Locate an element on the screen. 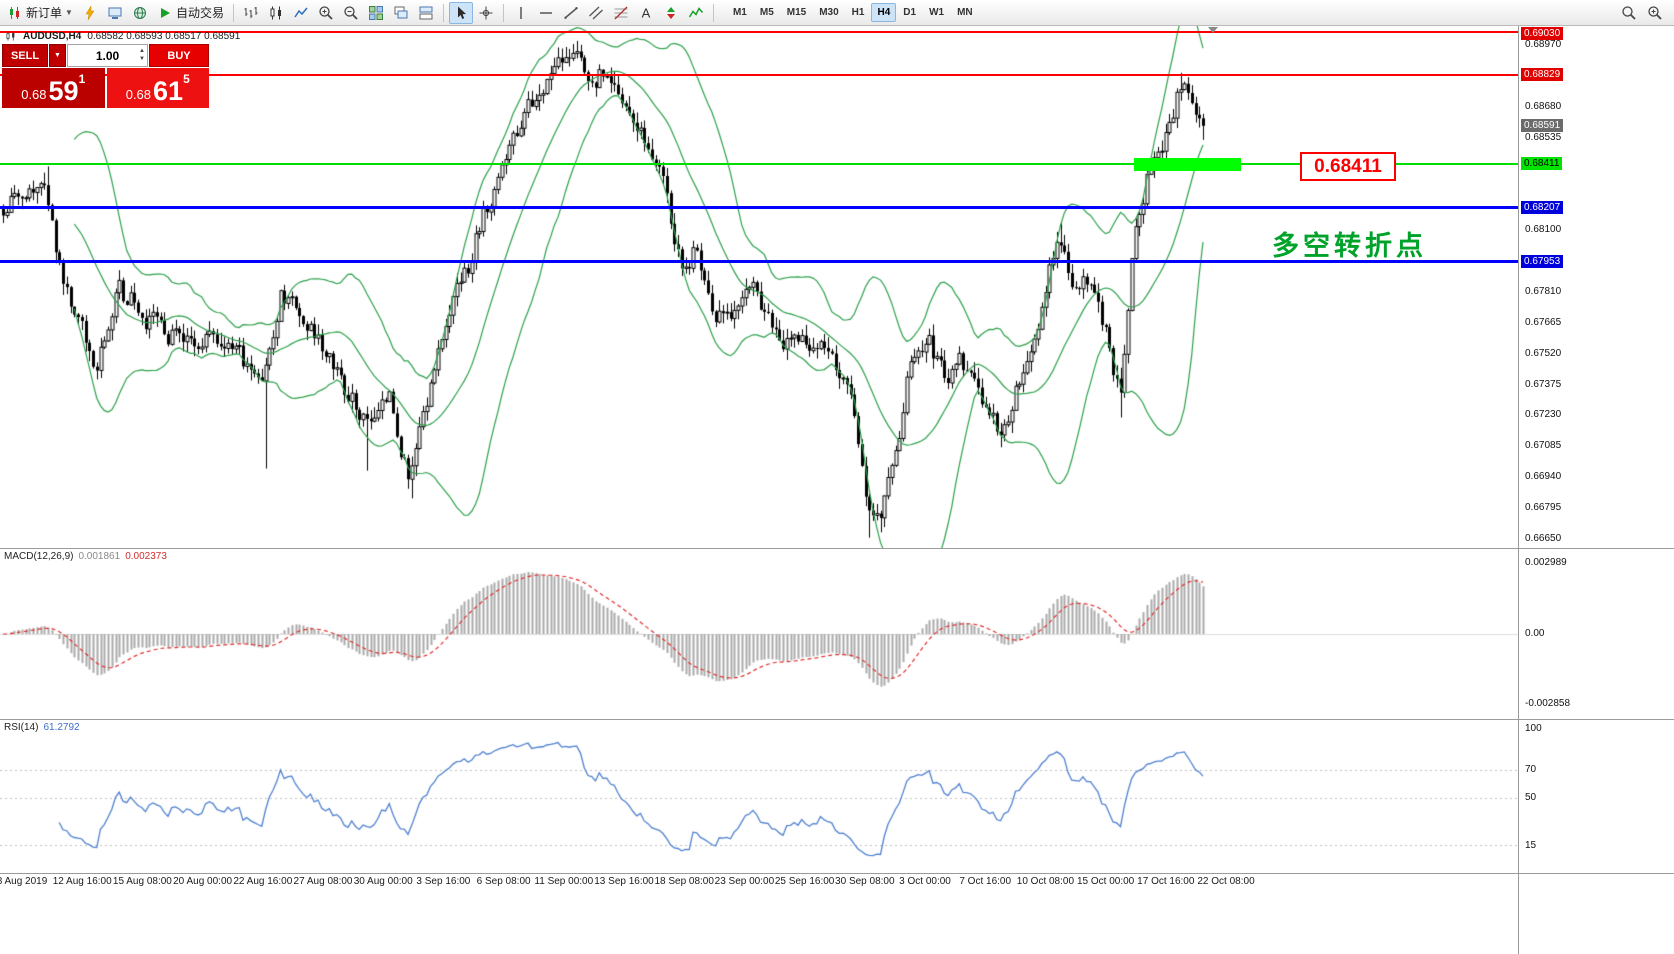  rsi-value: 61.2792 is located at coordinates (61, 727).